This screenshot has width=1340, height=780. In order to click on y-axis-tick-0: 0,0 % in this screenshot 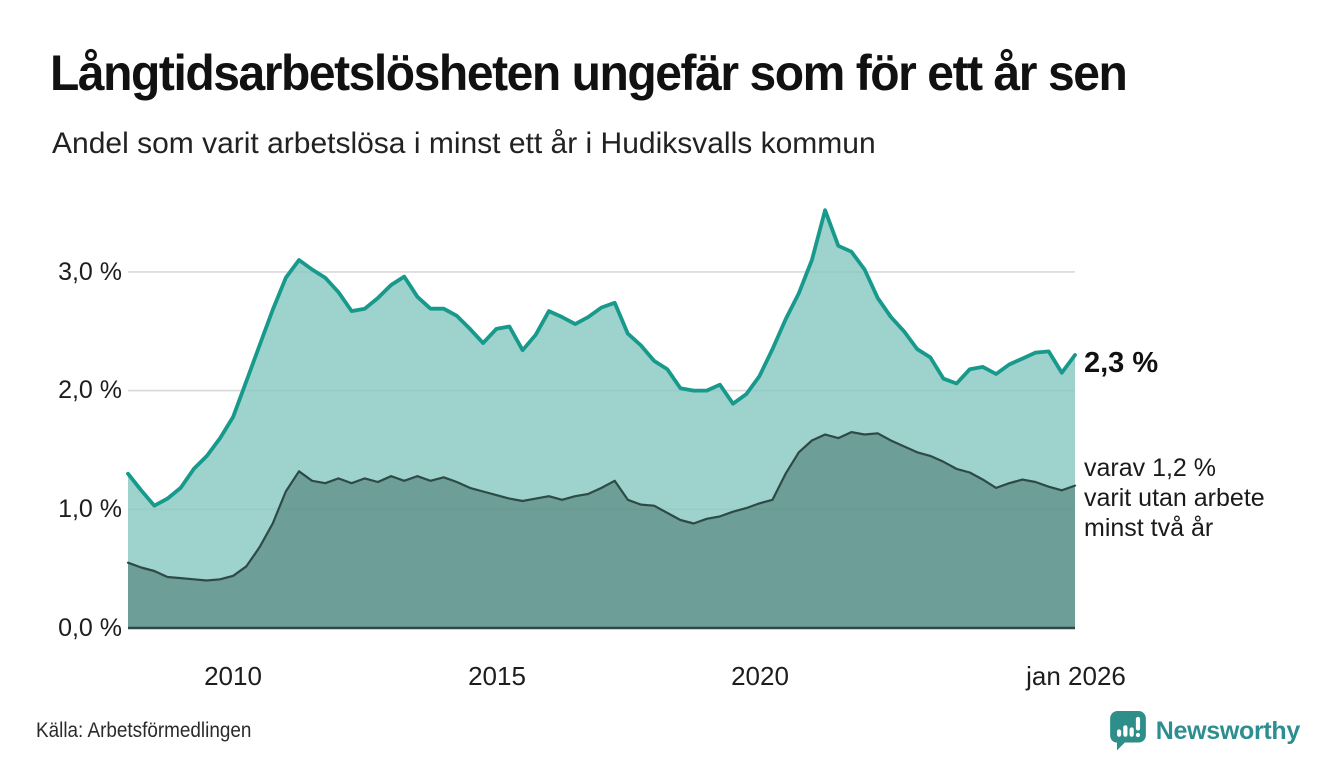, I will do `click(90, 628)`.